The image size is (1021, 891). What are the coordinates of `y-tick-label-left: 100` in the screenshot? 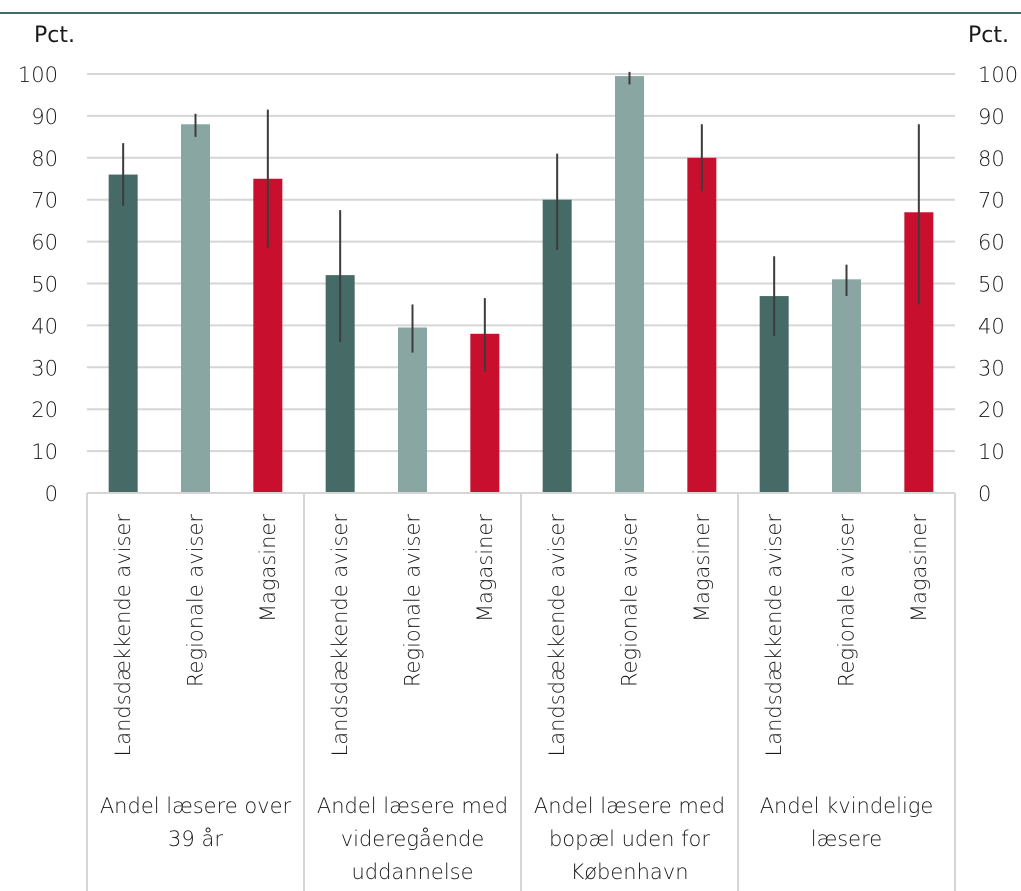 It's located at (38, 75).